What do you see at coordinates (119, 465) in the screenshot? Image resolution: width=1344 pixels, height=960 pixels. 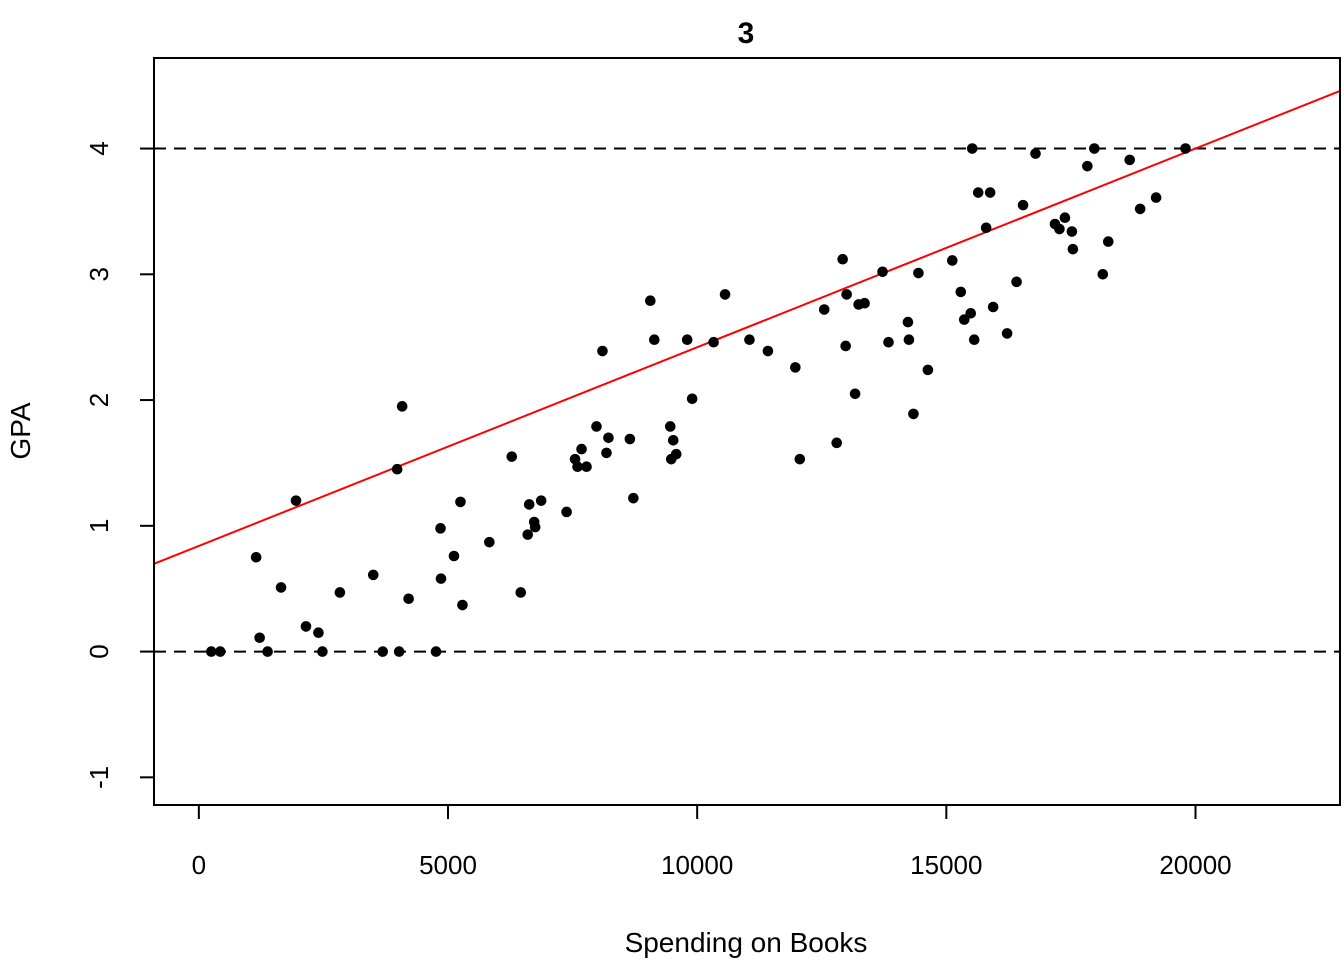 I see `y-axis: -1 0 1 2 3 4` at bounding box center [119, 465].